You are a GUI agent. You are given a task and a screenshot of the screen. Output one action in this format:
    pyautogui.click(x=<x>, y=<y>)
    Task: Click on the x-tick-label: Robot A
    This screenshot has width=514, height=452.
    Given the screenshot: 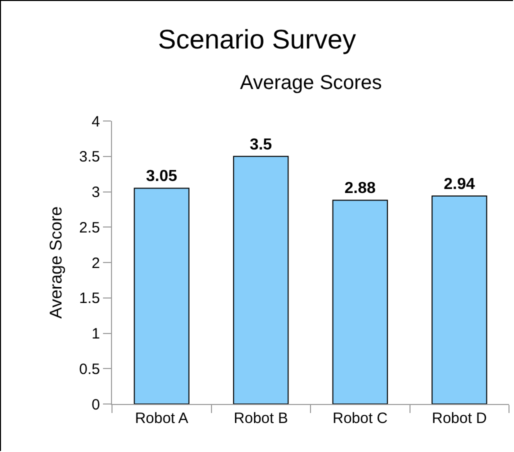 What is the action you would take?
    pyautogui.click(x=161, y=418)
    